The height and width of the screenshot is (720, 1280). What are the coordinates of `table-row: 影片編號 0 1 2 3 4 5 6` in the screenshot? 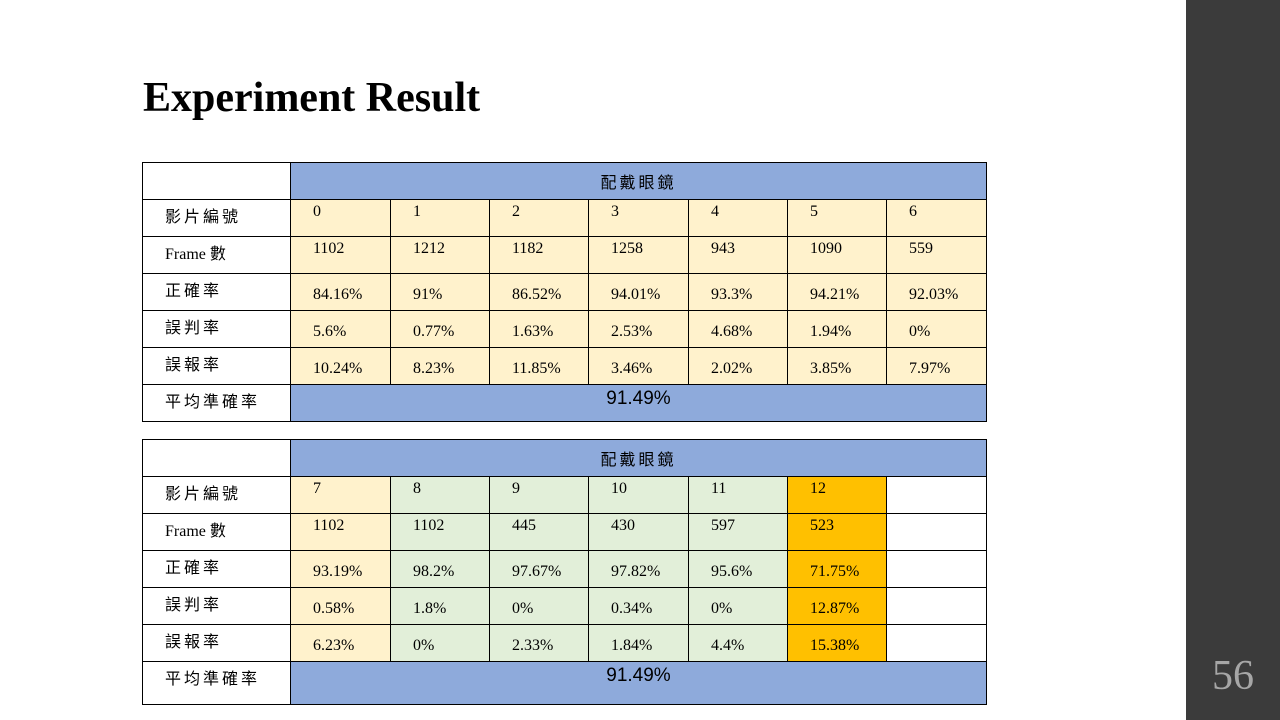 It's located at (564, 218).